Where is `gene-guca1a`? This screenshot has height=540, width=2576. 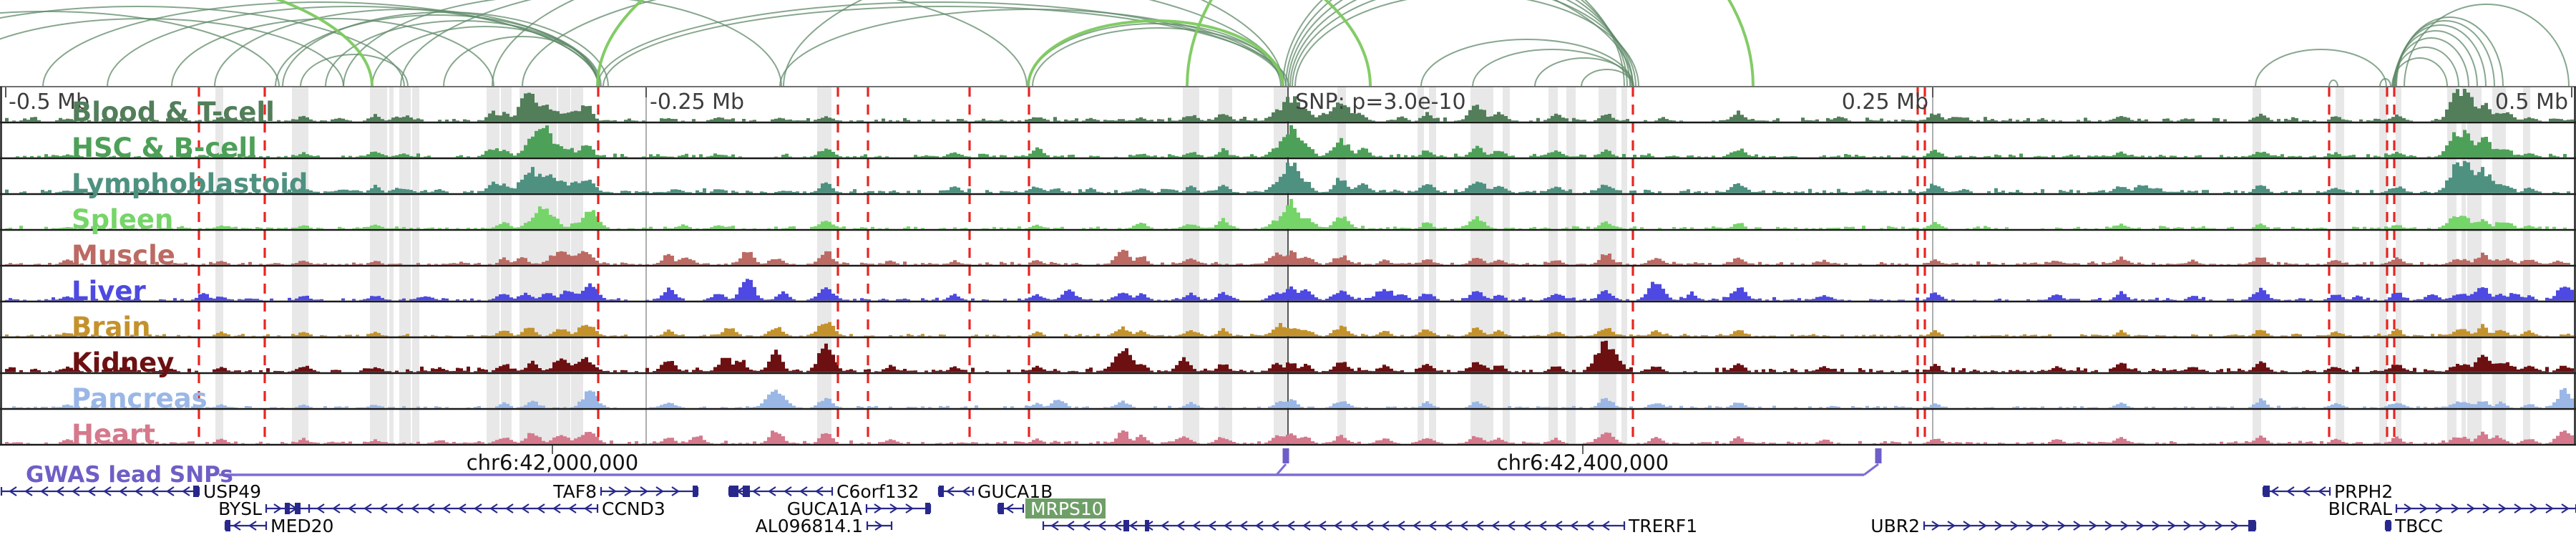
gene-guca1a is located at coordinates (898, 508).